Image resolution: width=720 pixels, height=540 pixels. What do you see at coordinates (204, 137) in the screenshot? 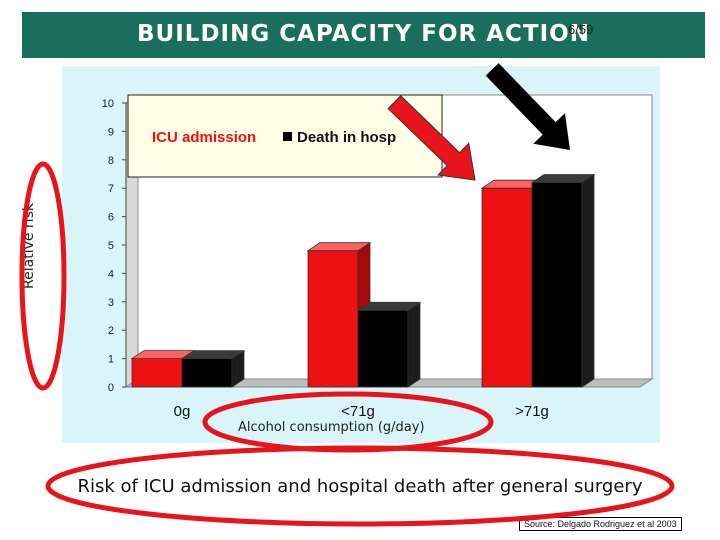
I see `legend-label-icu: ICU admission` at bounding box center [204, 137].